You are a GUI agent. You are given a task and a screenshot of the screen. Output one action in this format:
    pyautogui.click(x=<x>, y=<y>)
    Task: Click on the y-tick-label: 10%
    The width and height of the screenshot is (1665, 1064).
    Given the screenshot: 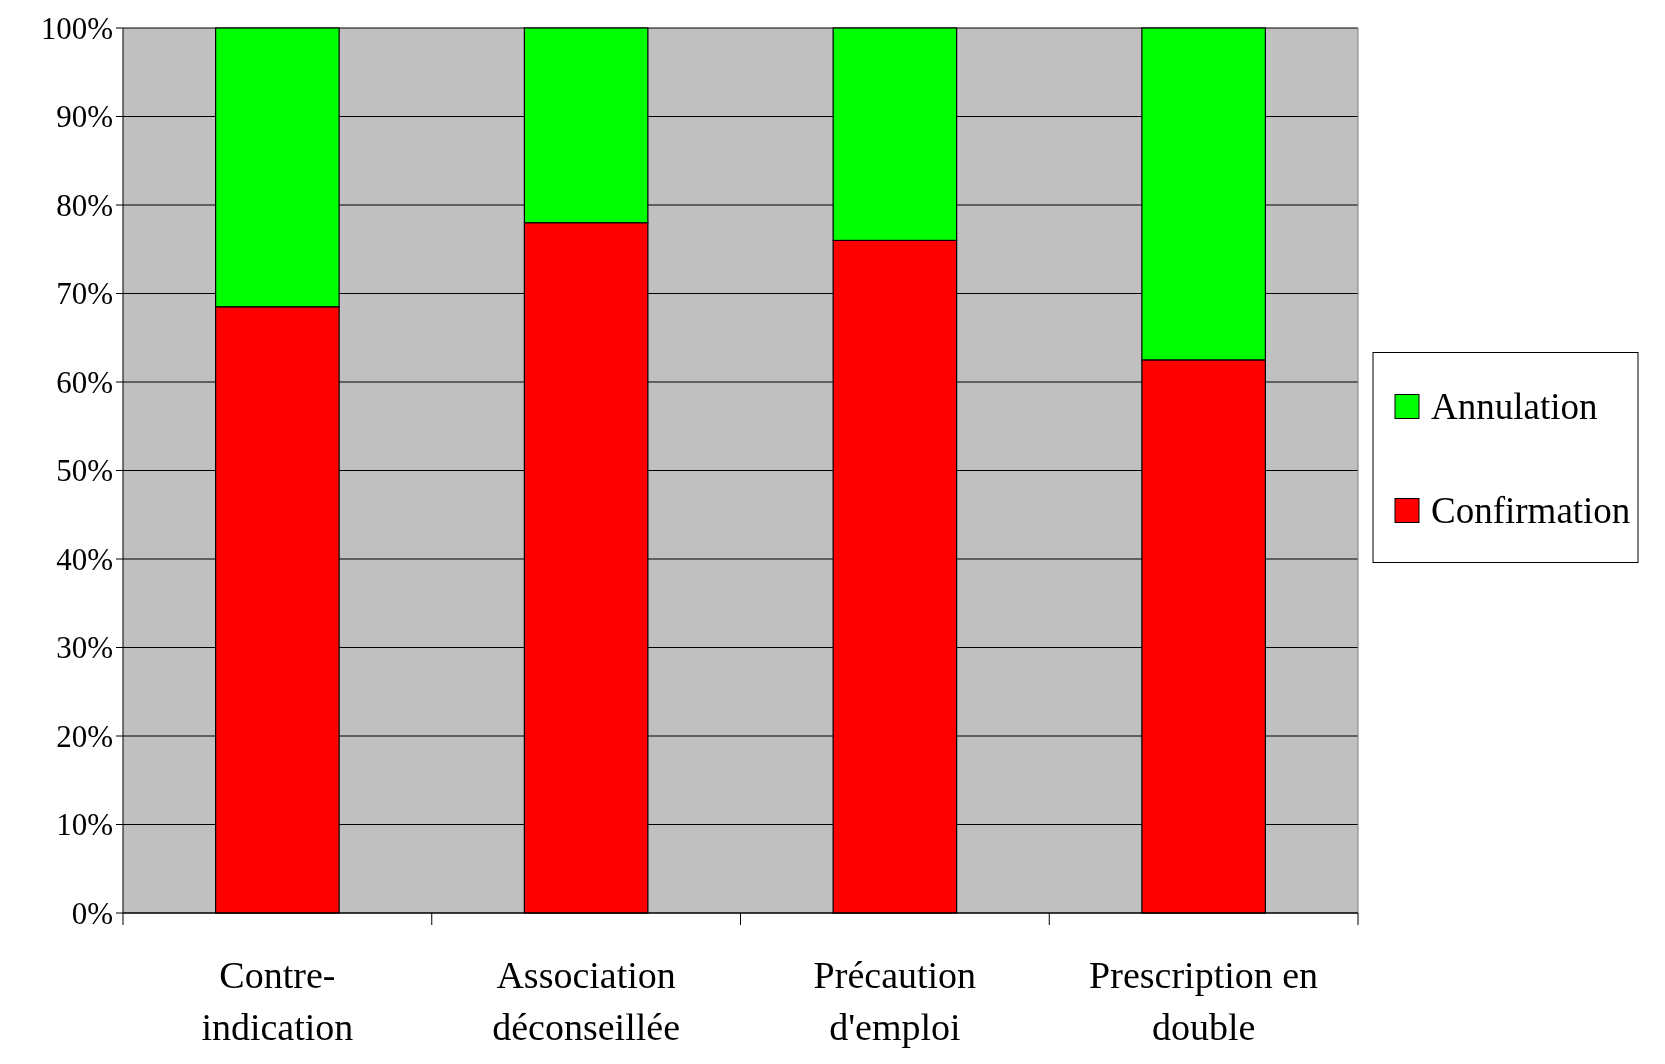 What is the action you would take?
    pyautogui.click(x=84, y=825)
    